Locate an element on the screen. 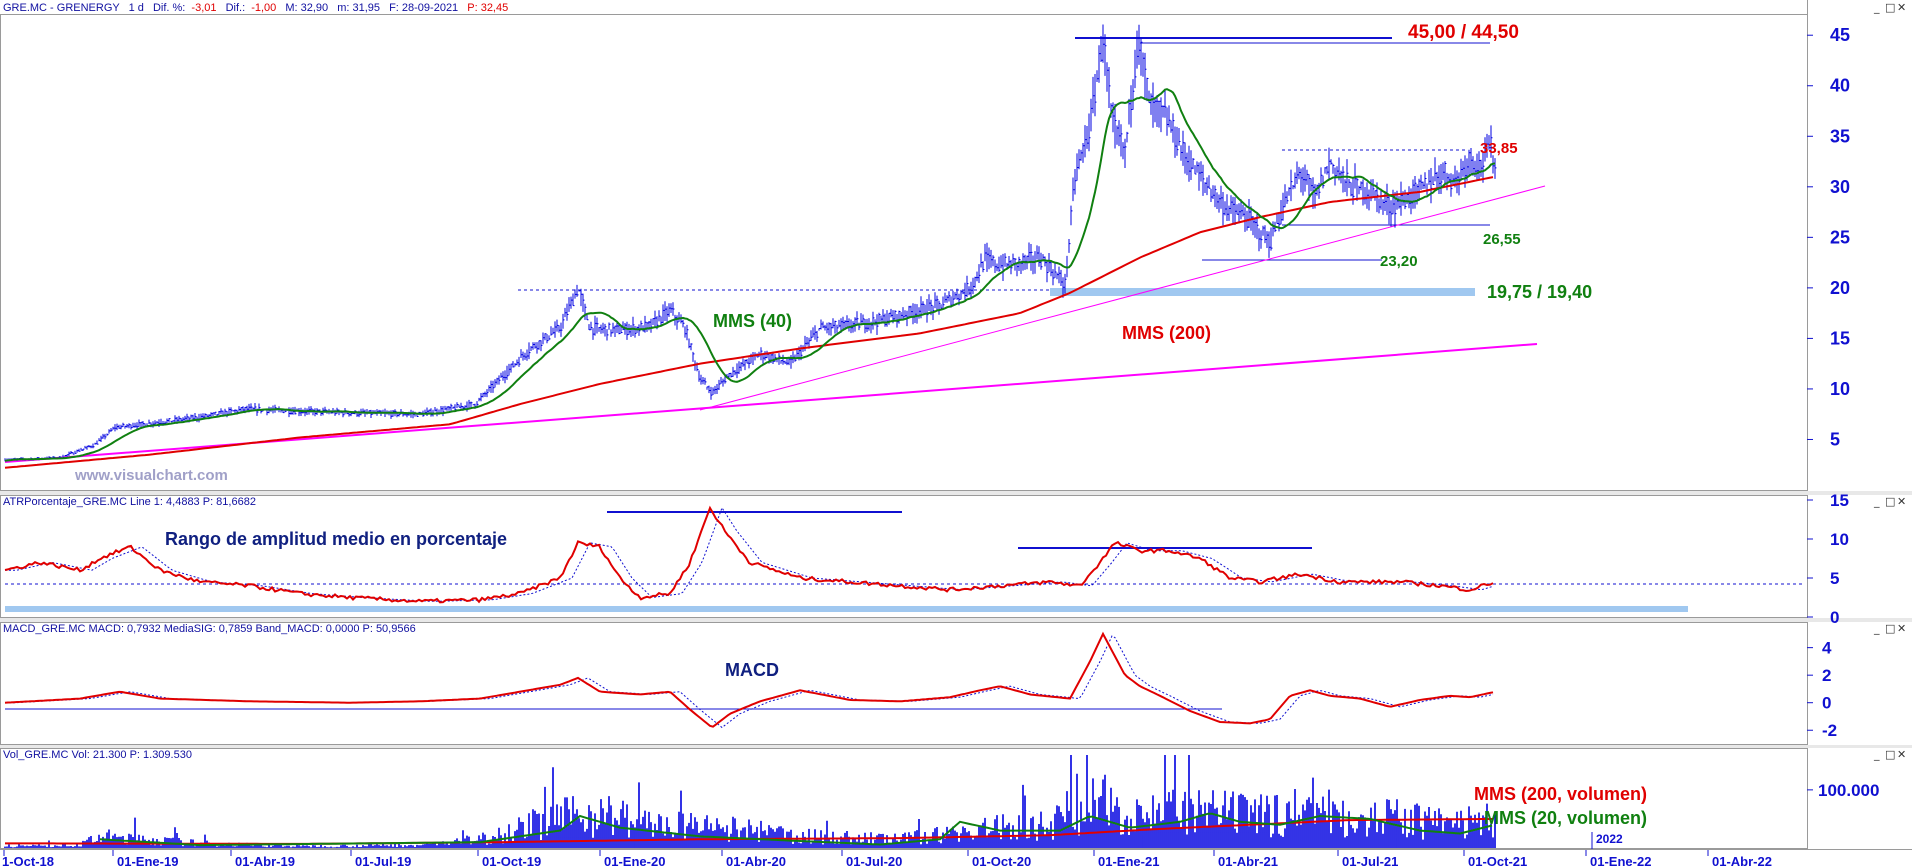 This screenshot has height=867, width=1912. annotation-support-zone: 19,75 / 19,40 is located at coordinates (1539, 292).